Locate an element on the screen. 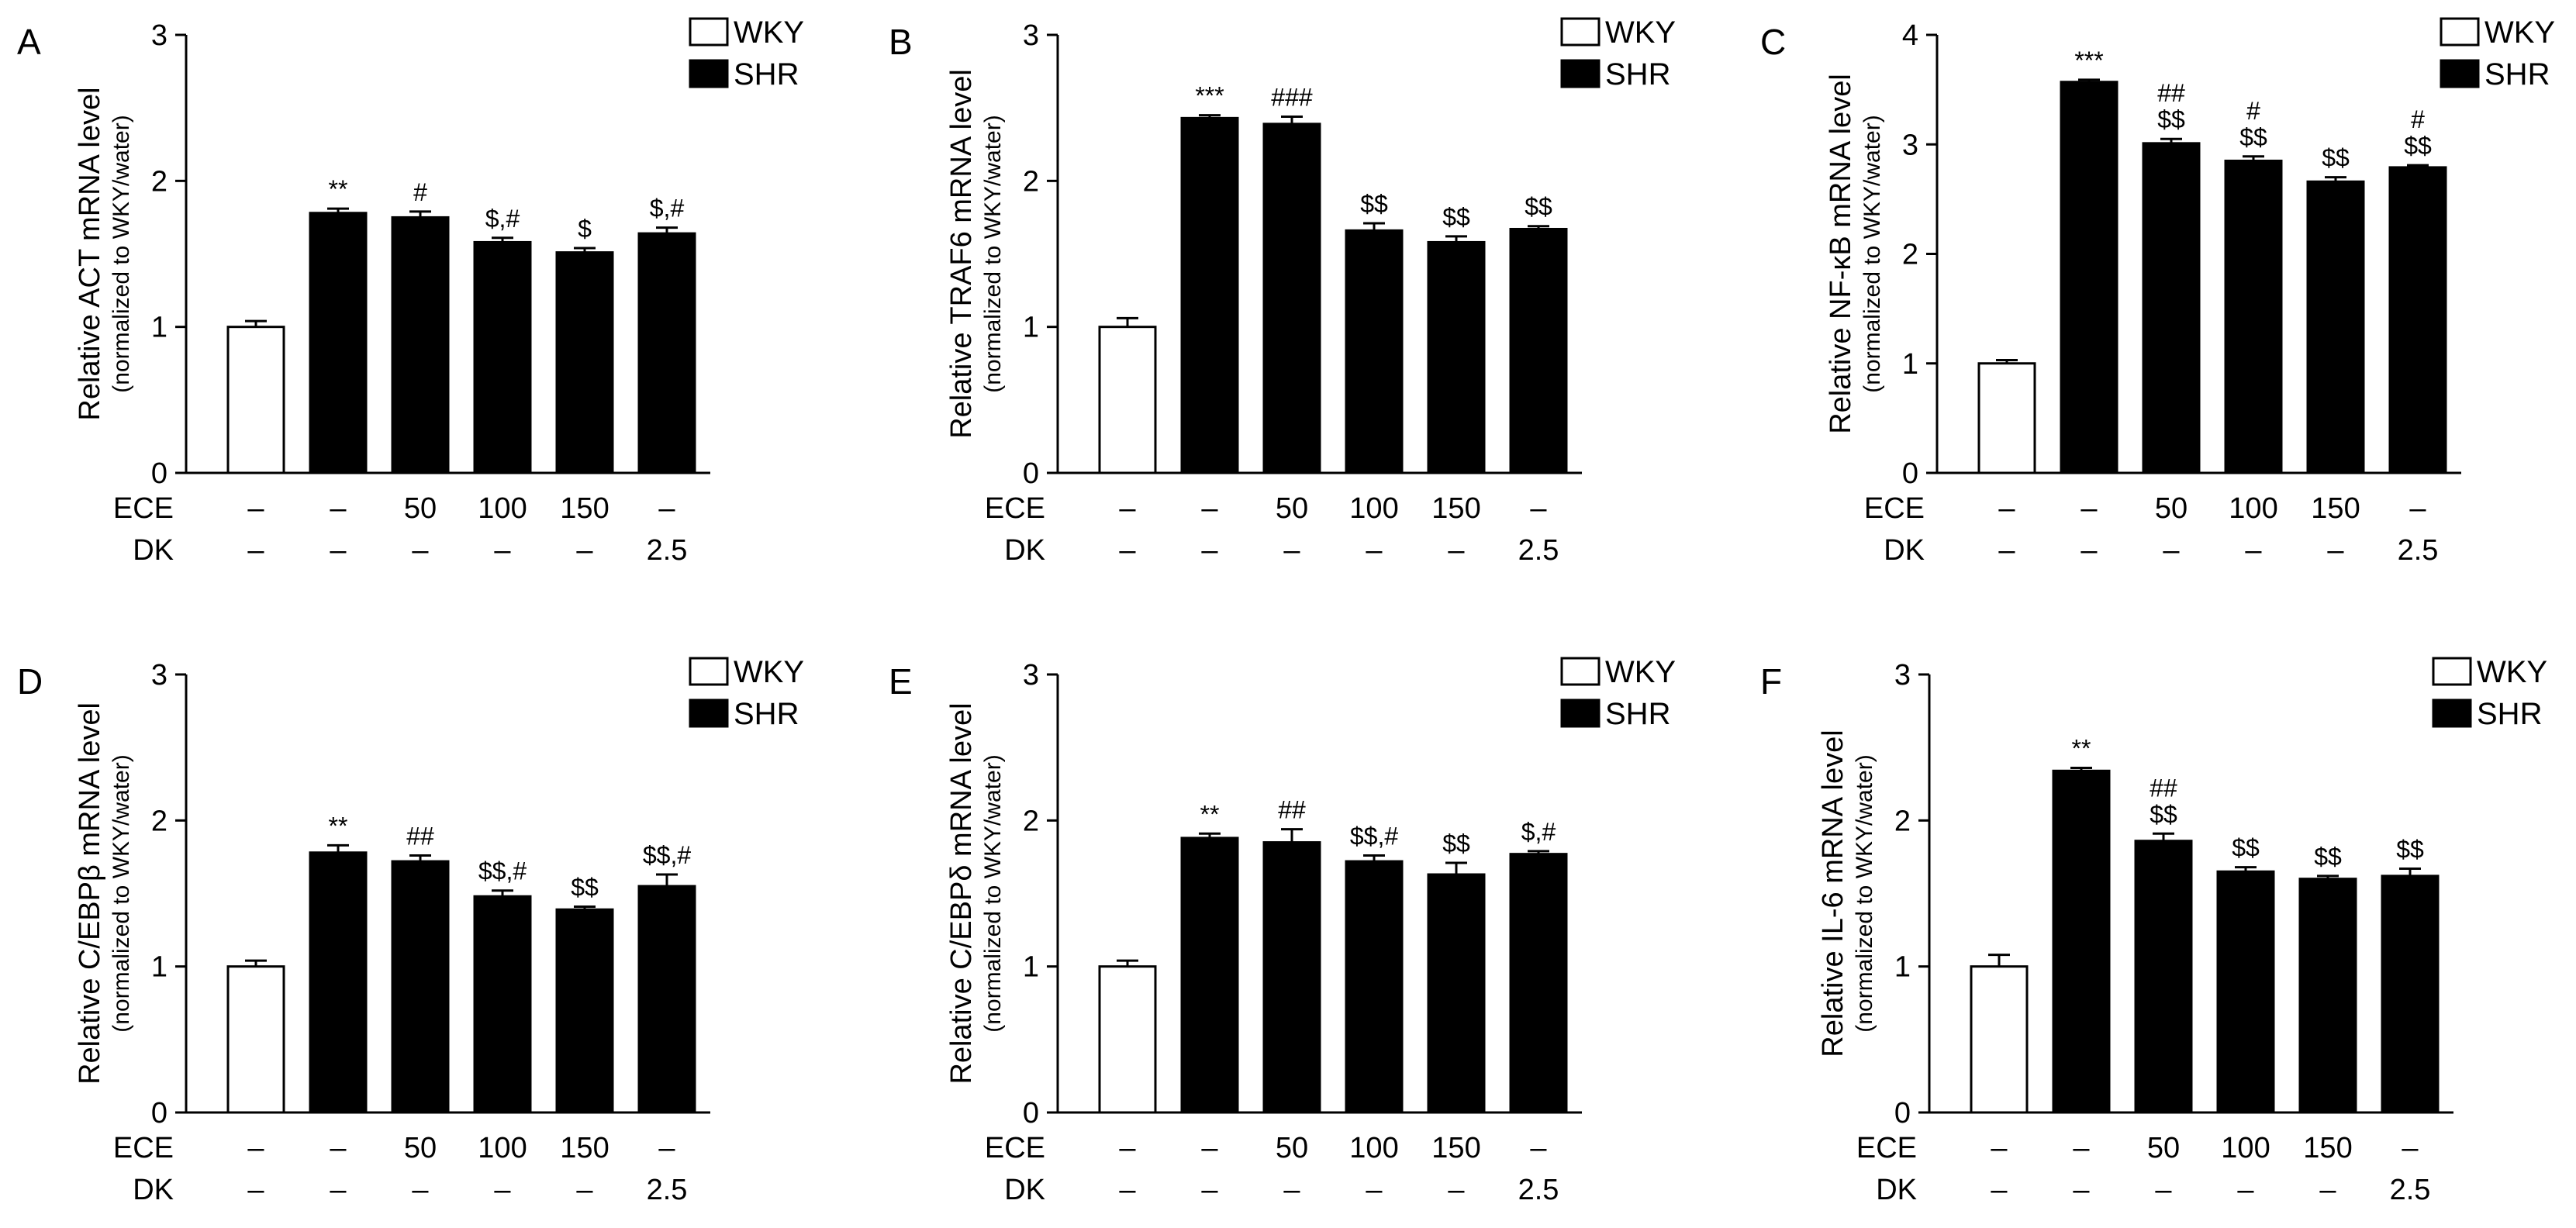  significance-label: ## is located at coordinates (2163, 788).